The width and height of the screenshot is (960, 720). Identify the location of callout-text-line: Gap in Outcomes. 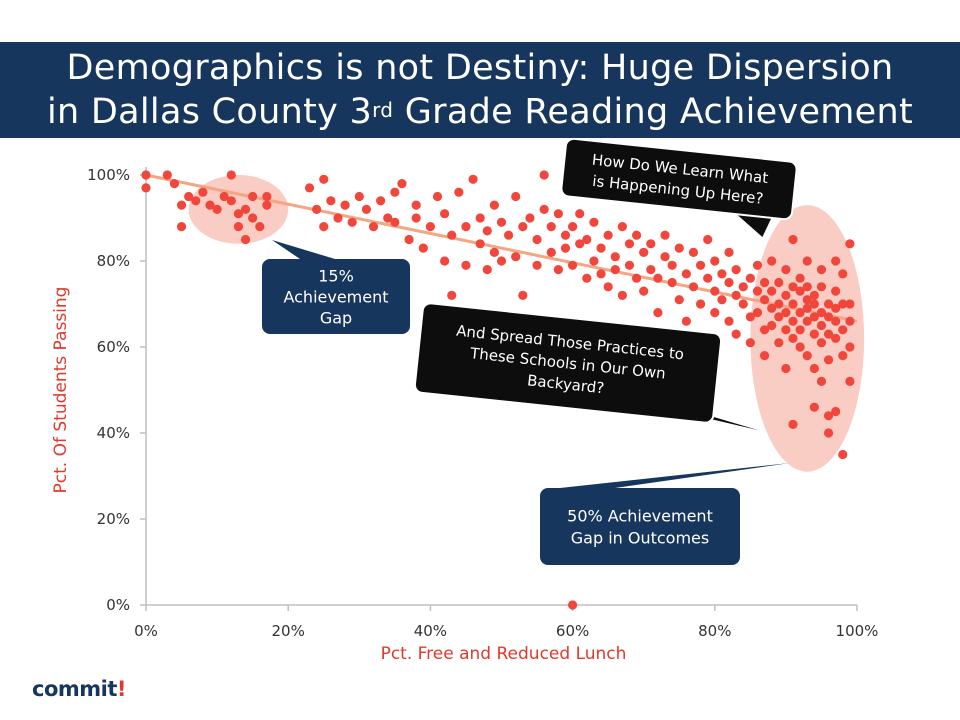
(640, 537).